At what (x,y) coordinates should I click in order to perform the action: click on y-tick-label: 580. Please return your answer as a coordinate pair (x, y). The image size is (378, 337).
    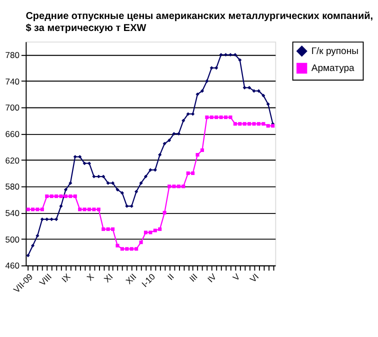
    Looking at the image, I should click on (12, 187).